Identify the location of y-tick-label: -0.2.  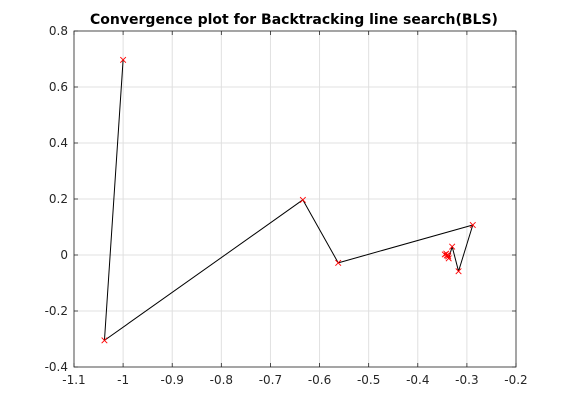
(56, 311).